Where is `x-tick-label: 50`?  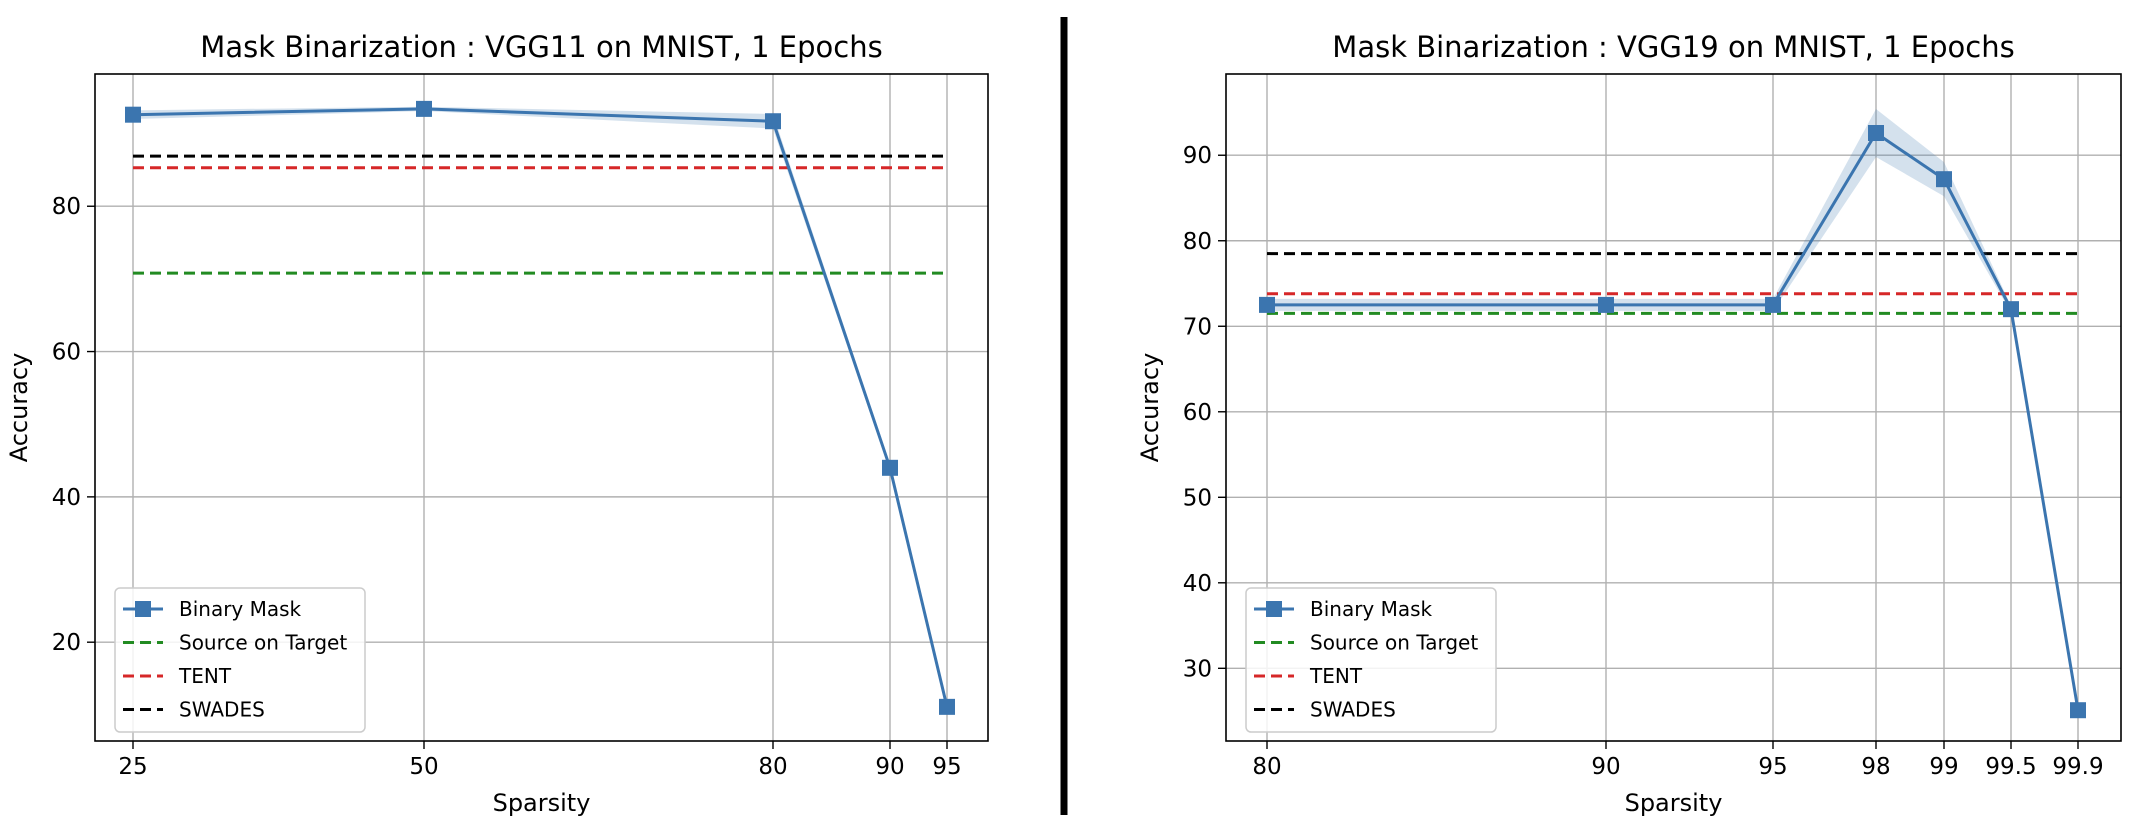
x-tick-label: 50 is located at coordinates (423, 767).